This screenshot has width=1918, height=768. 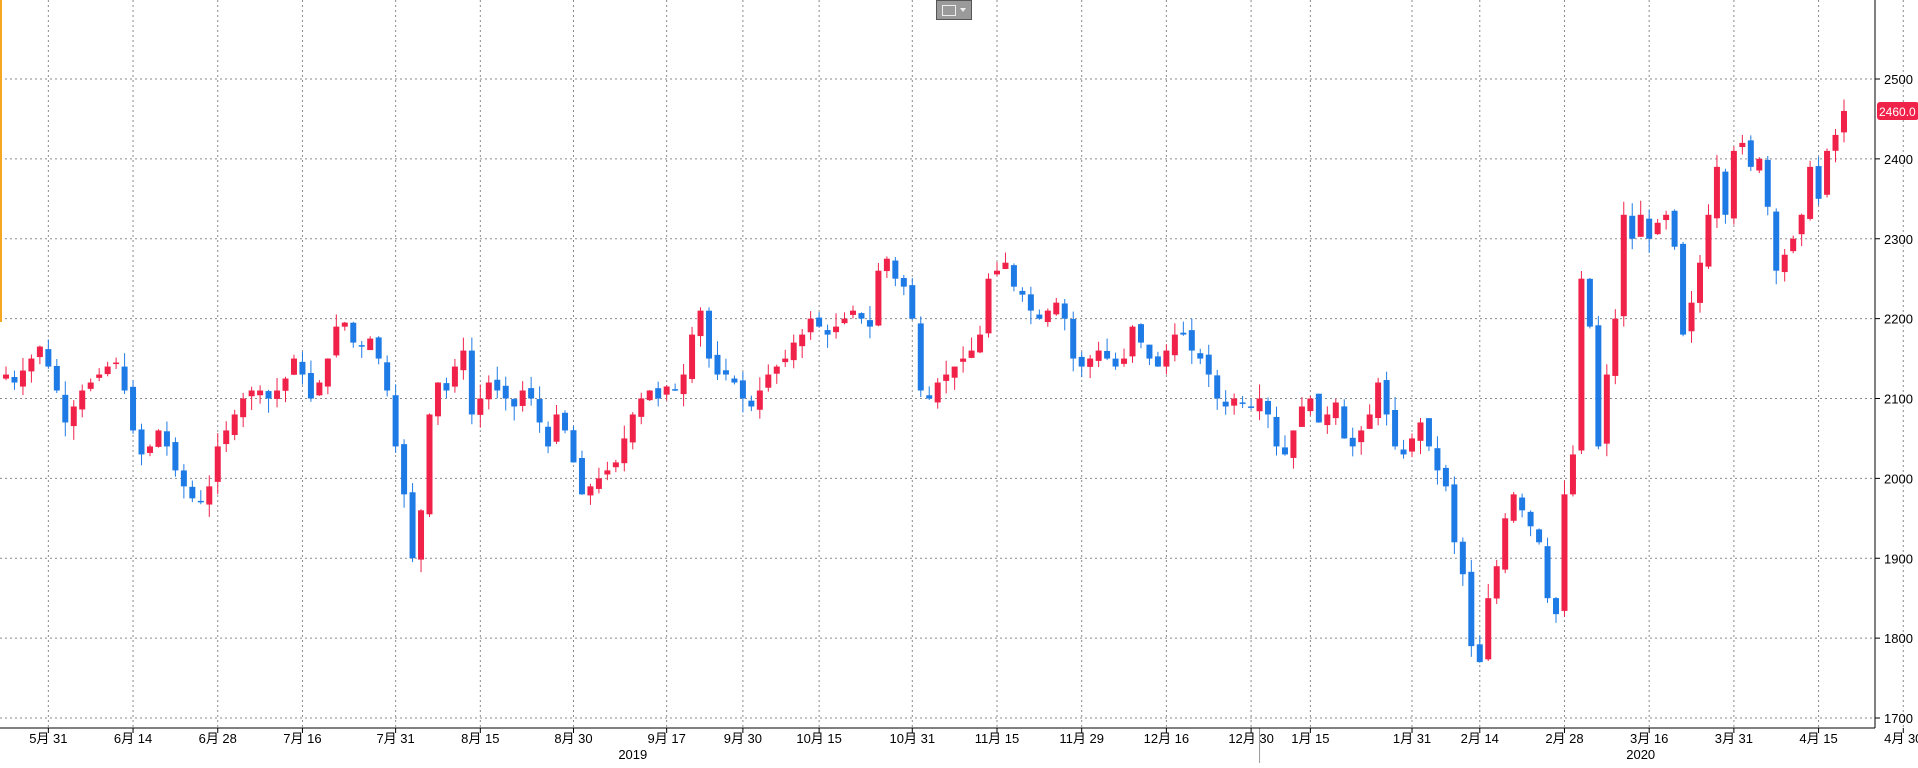 I want to click on y-tick-label: 2100, so click(x=1898, y=399).